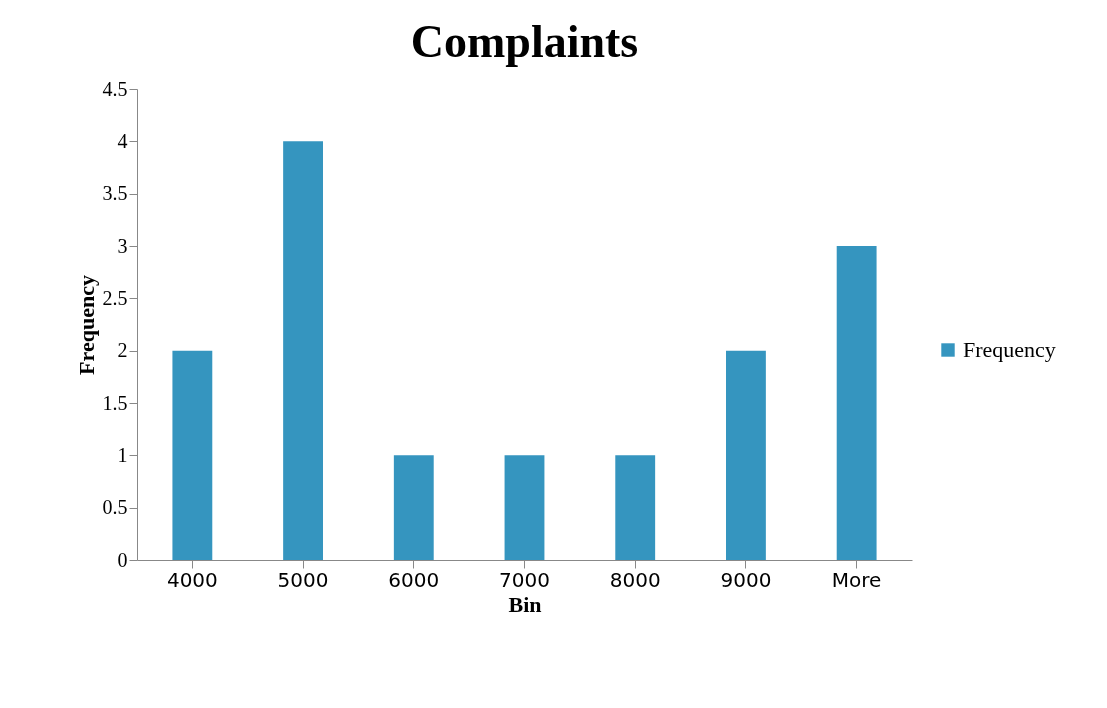 This screenshot has height=708, width=1107. Describe the element at coordinates (414, 579) in the screenshot. I see `x-tick-label: 6000` at that location.